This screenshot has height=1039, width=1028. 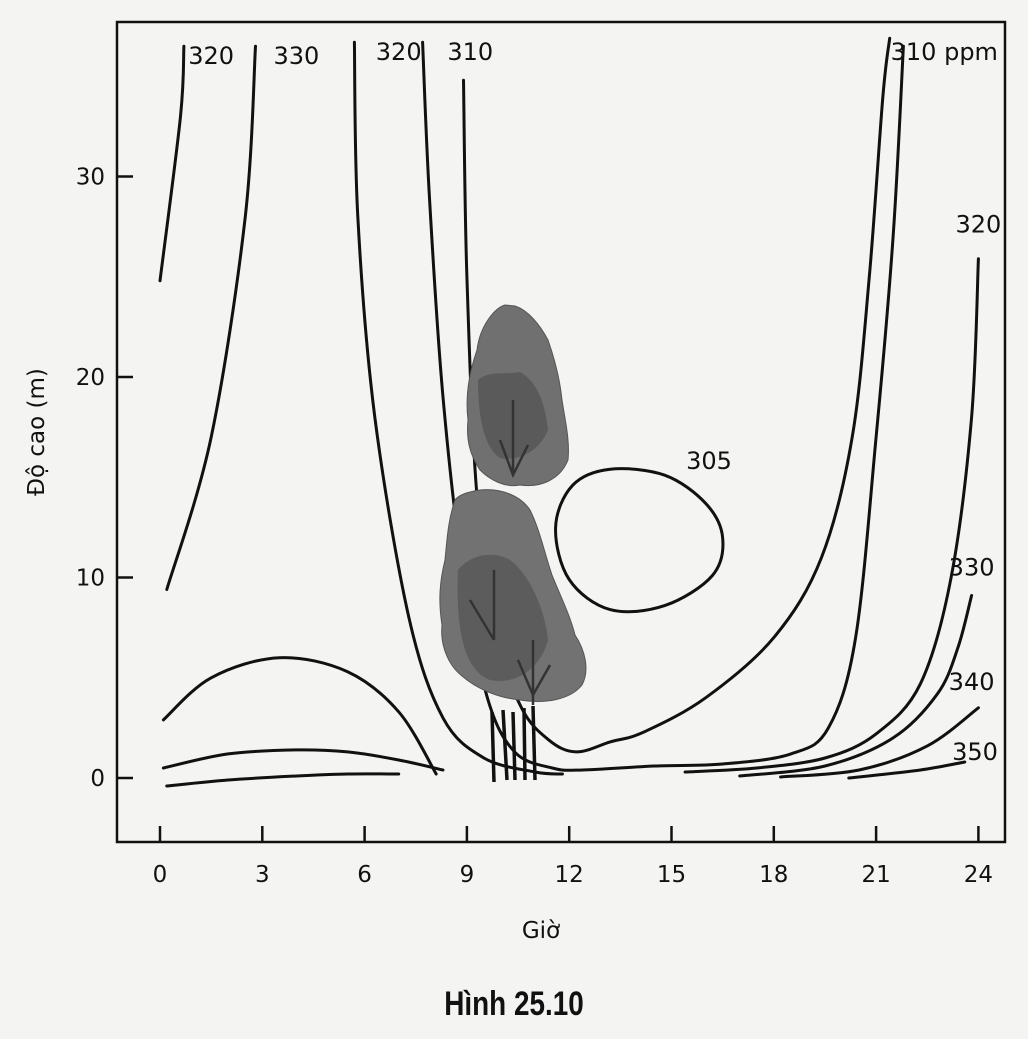 I want to click on contour-label: 310 ppm, so click(x=944, y=52).